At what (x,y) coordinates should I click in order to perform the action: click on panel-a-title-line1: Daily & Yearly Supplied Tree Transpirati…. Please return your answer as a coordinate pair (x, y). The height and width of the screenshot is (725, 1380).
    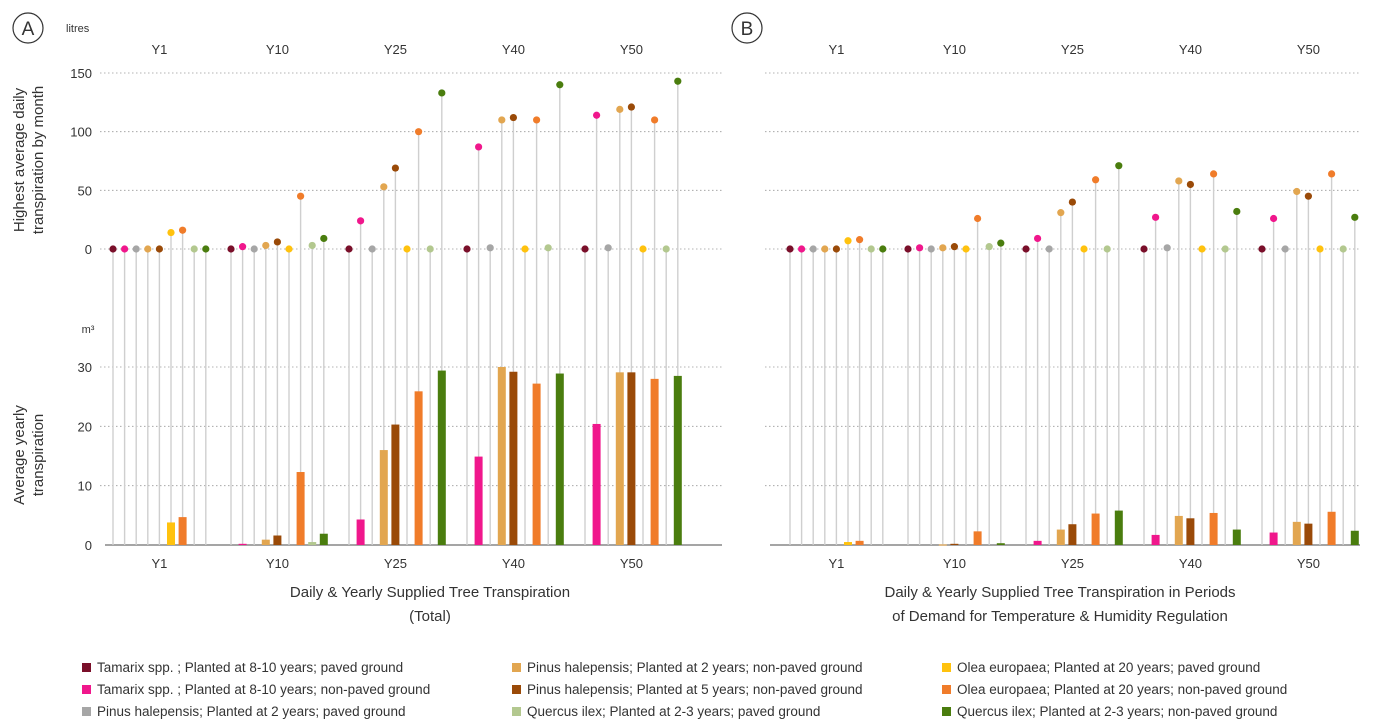
    Looking at the image, I should click on (430, 592).